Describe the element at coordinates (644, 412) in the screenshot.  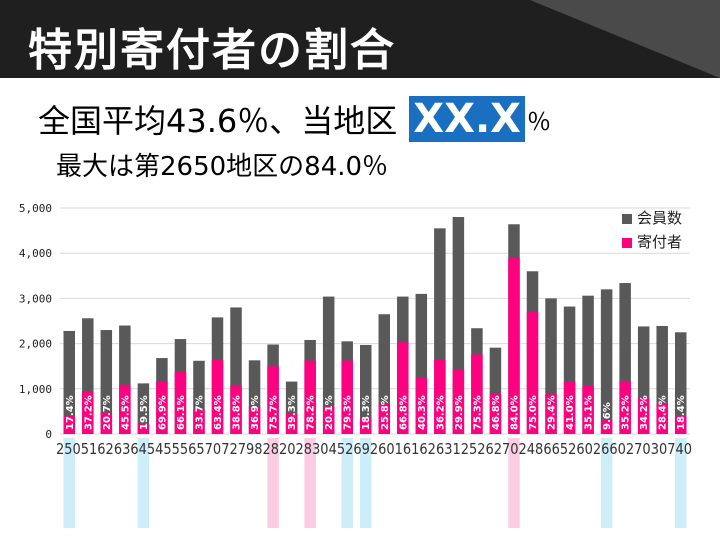
I see `pct-label: 34.2%` at that location.